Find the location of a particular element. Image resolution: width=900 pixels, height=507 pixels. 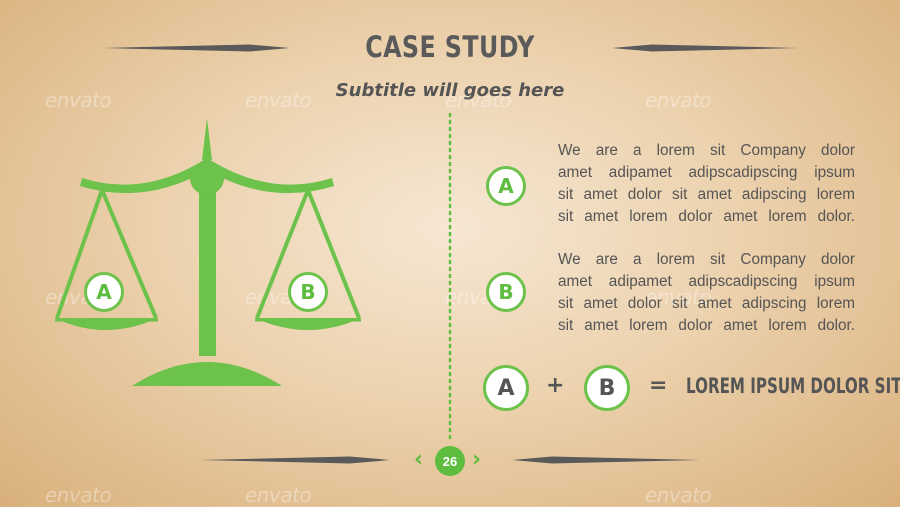

left-pan-label: A is located at coordinates (104, 292).